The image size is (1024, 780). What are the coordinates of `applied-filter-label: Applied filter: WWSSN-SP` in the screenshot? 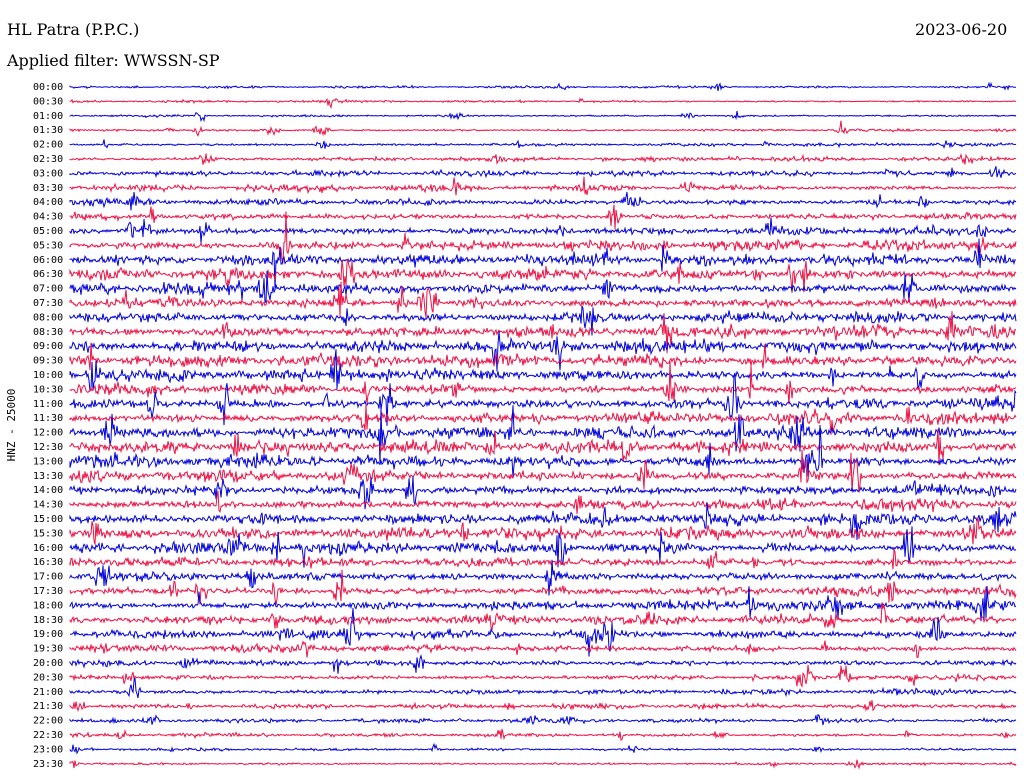 It's located at (113, 60).